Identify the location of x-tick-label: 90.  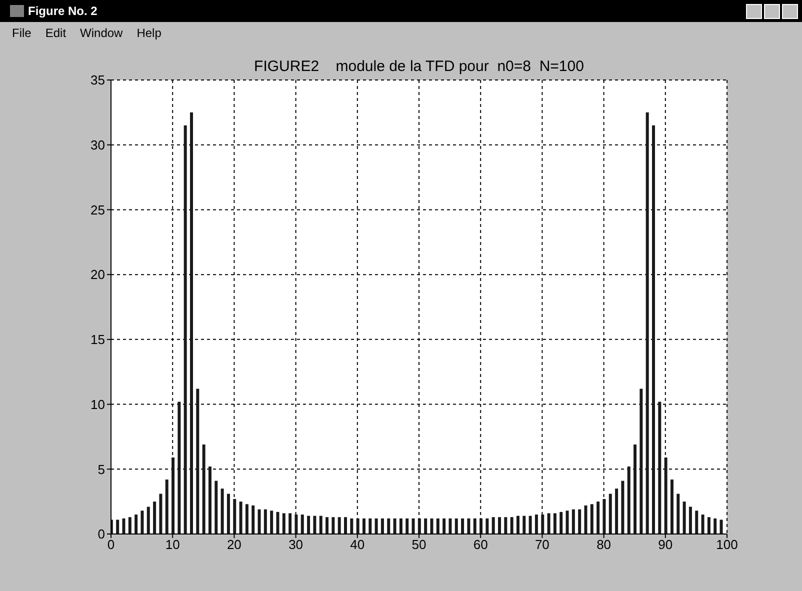
(665, 544).